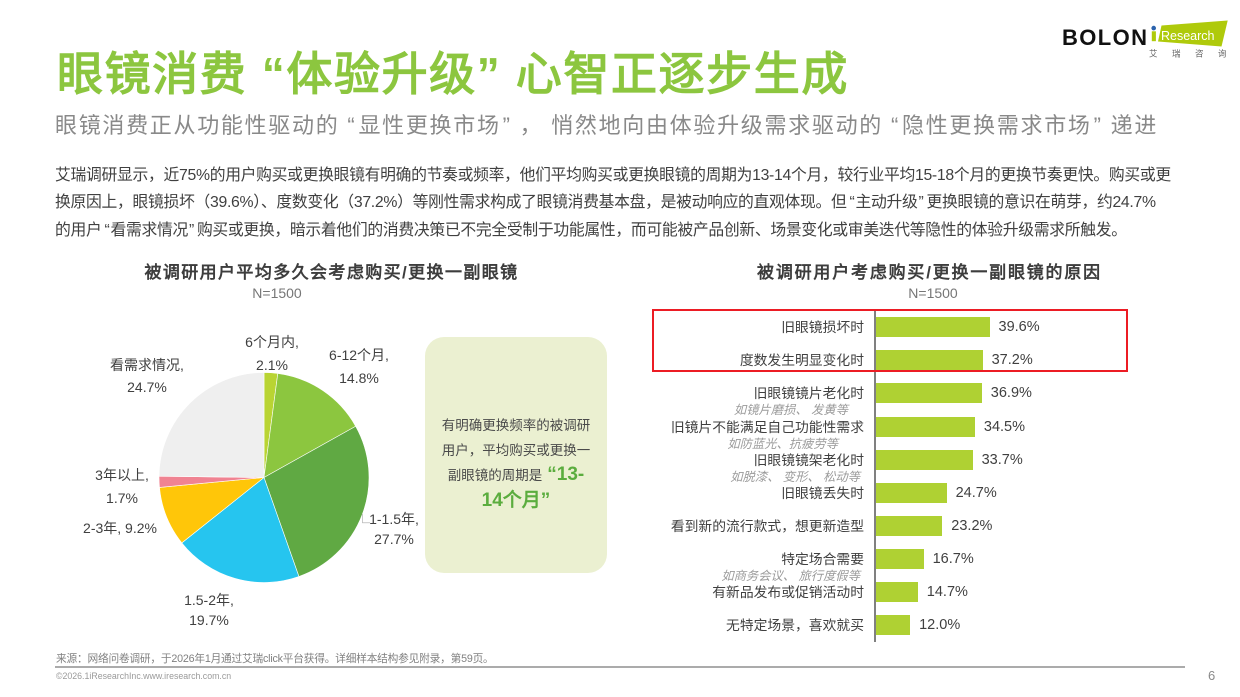 This screenshot has height=697, width=1240. What do you see at coordinates (1194, 54) in the screenshot?
I see `svg-text: 艾瑞咨询` at bounding box center [1194, 54].